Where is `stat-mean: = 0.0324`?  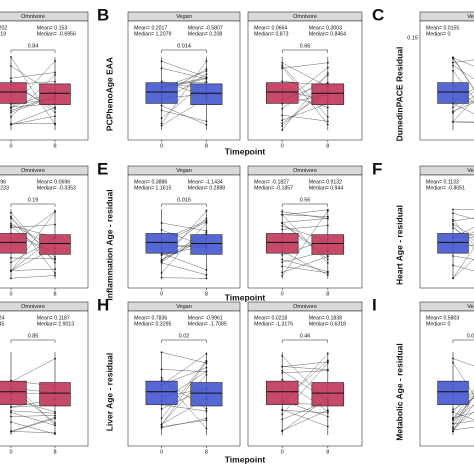
stat-mean: = 0.0324 is located at coordinates (2, 318).